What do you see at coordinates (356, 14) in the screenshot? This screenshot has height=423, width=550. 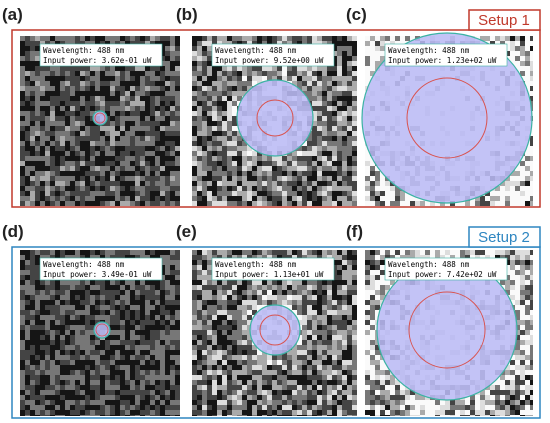 I see `panel-label: (c)` at bounding box center [356, 14].